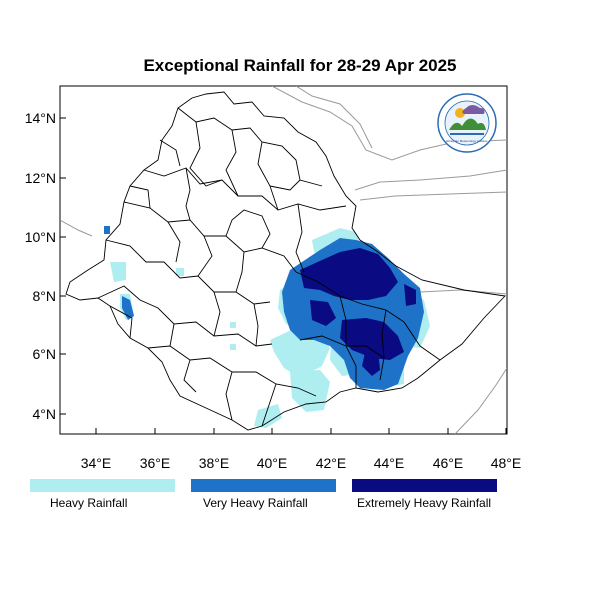 This screenshot has height=600, width=600. What do you see at coordinates (45, 414) in the screenshot?
I see `y-tick-label: 4°N` at bounding box center [45, 414].